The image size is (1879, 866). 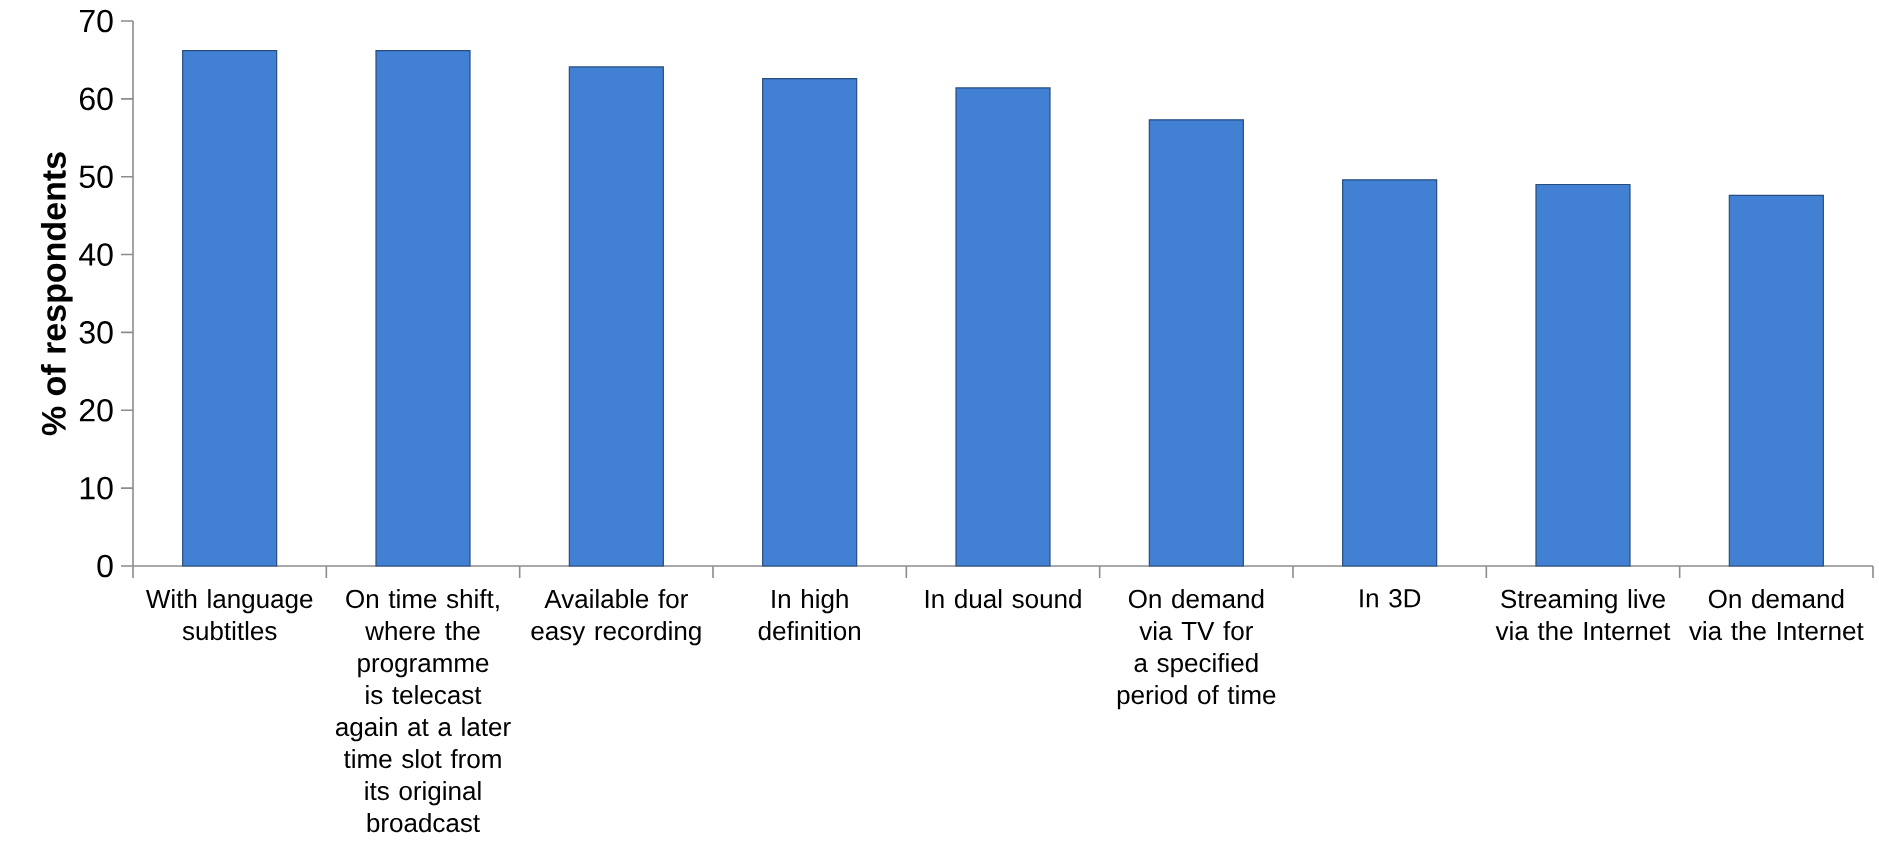 I want to click on x-tick-label: Streaming live via the Internet, so click(x=1583, y=615).